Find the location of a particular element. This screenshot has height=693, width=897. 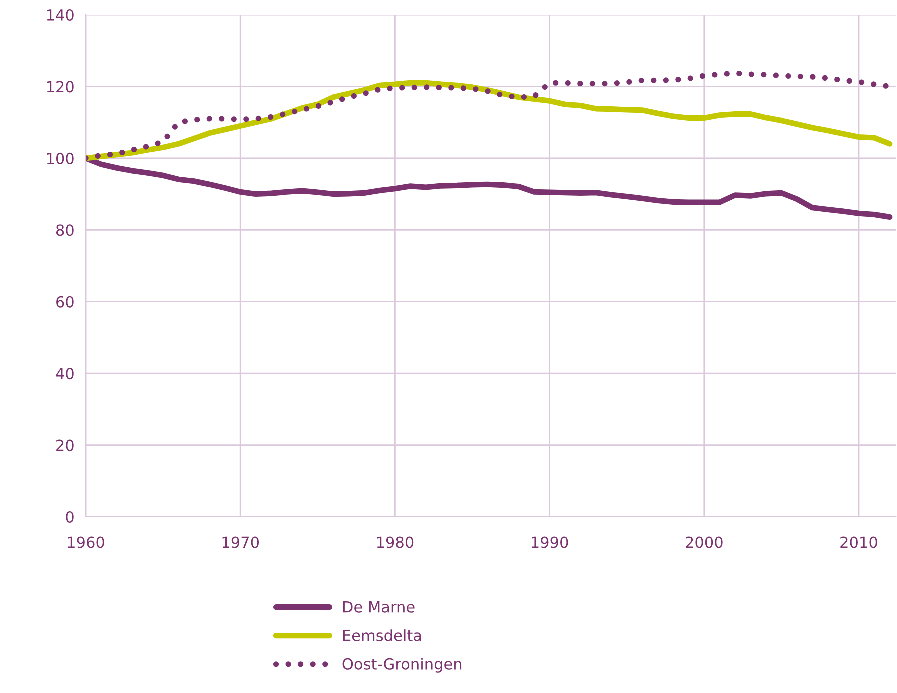

legend-label: Oost-Groningen is located at coordinates (402, 665).